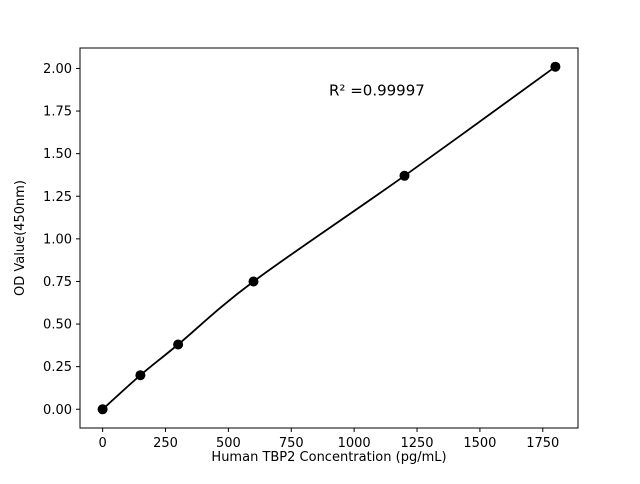 Image resolution: width=640 pixels, height=484 pixels. What do you see at coordinates (57, 367) in the screenshot?
I see `y-tick-label: 0.25` at bounding box center [57, 367].